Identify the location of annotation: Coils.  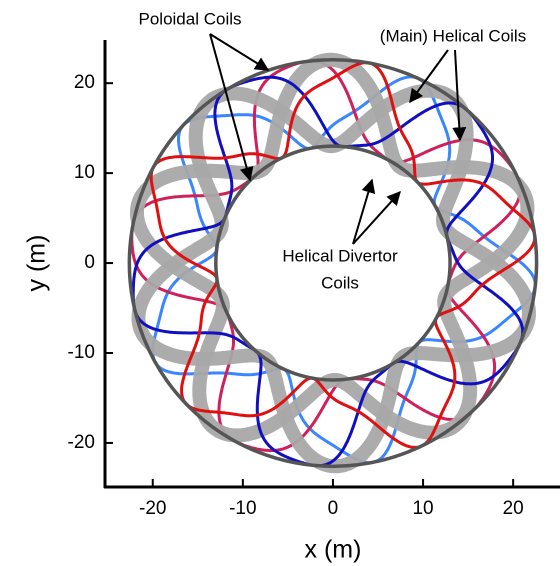
(340, 282).